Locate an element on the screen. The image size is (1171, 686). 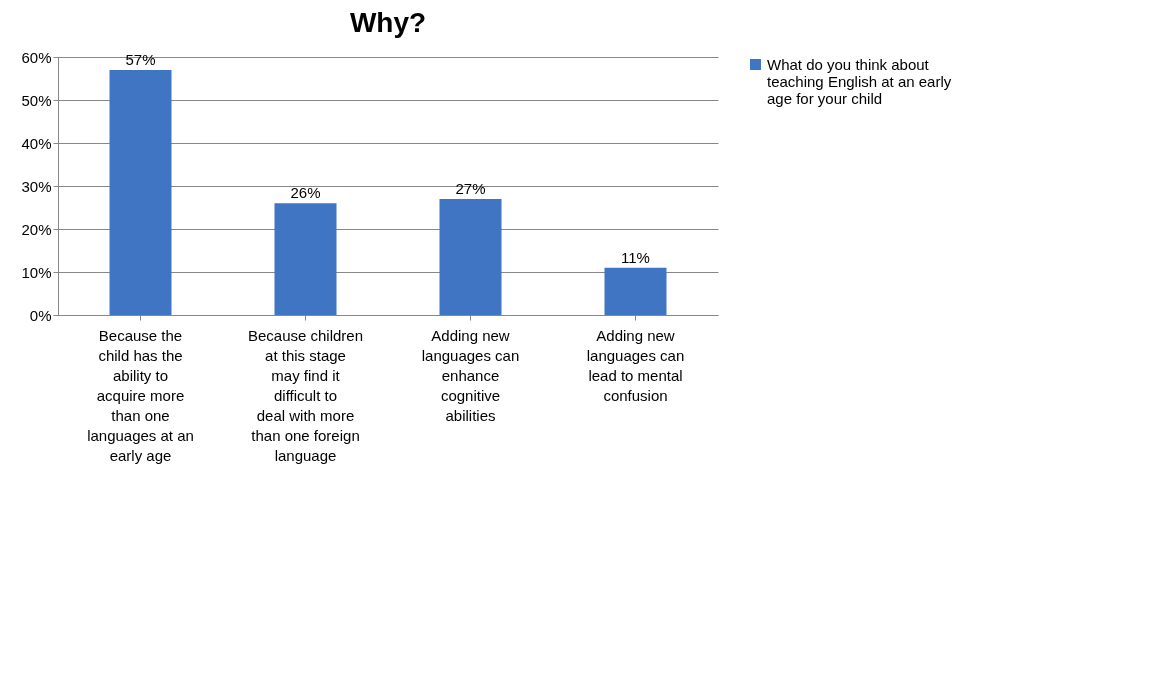
x-tick-label: Adding new languages can lead to mental confusion is located at coordinates (635, 365).